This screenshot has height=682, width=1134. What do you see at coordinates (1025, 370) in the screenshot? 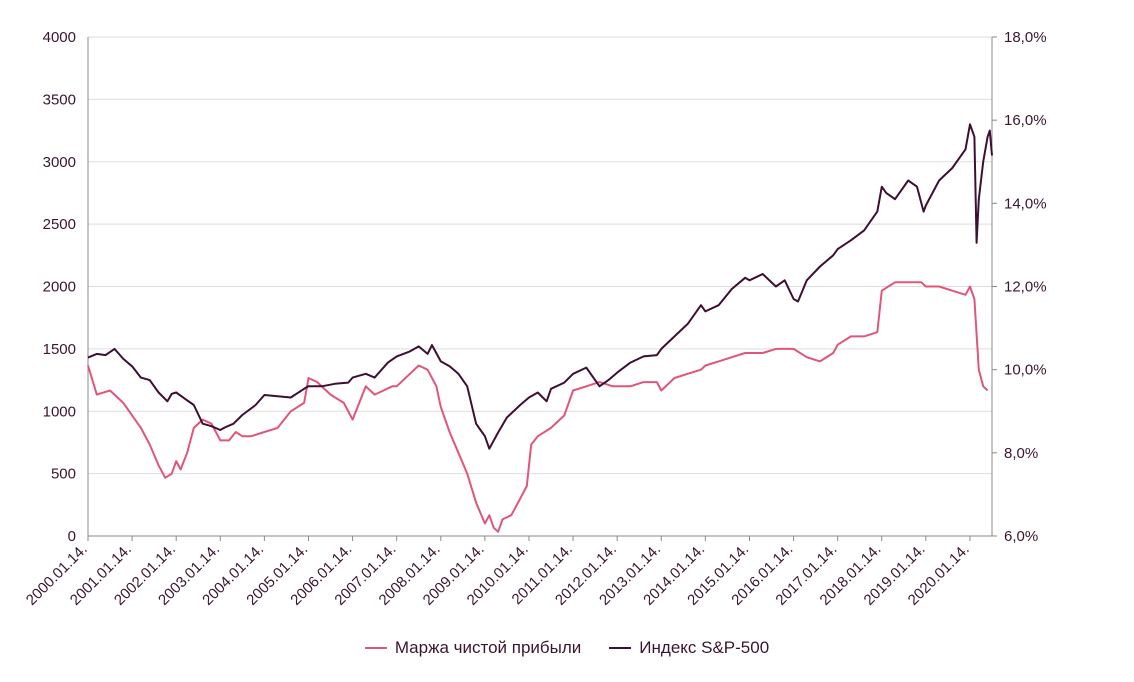
I see `y-right-tick-label: 10,0%` at bounding box center [1025, 370].